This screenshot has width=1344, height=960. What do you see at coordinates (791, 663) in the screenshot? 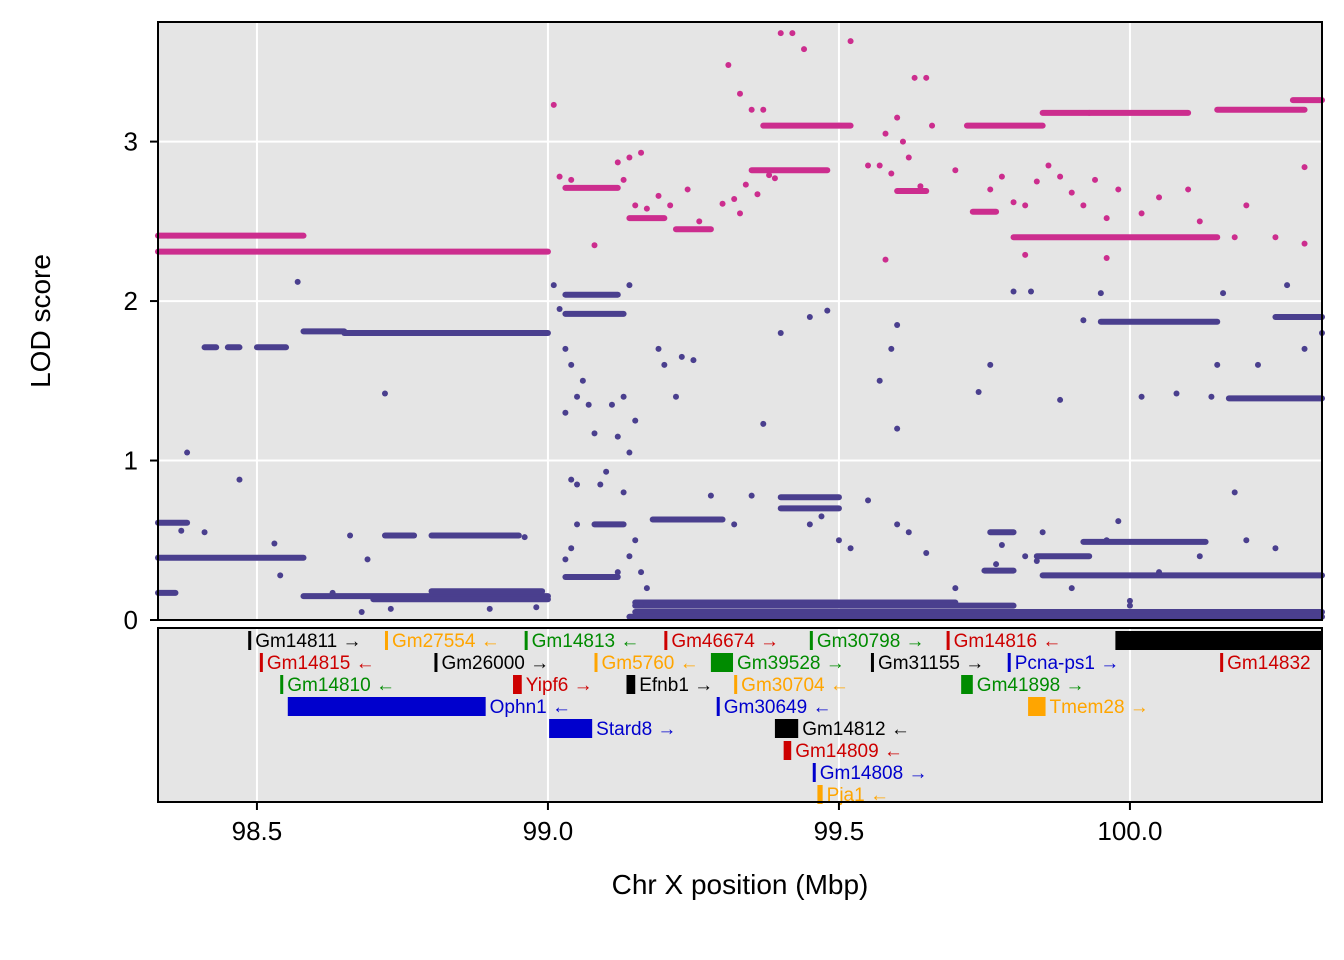
I see `gene-label: Gm39528 →` at bounding box center [791, 663].